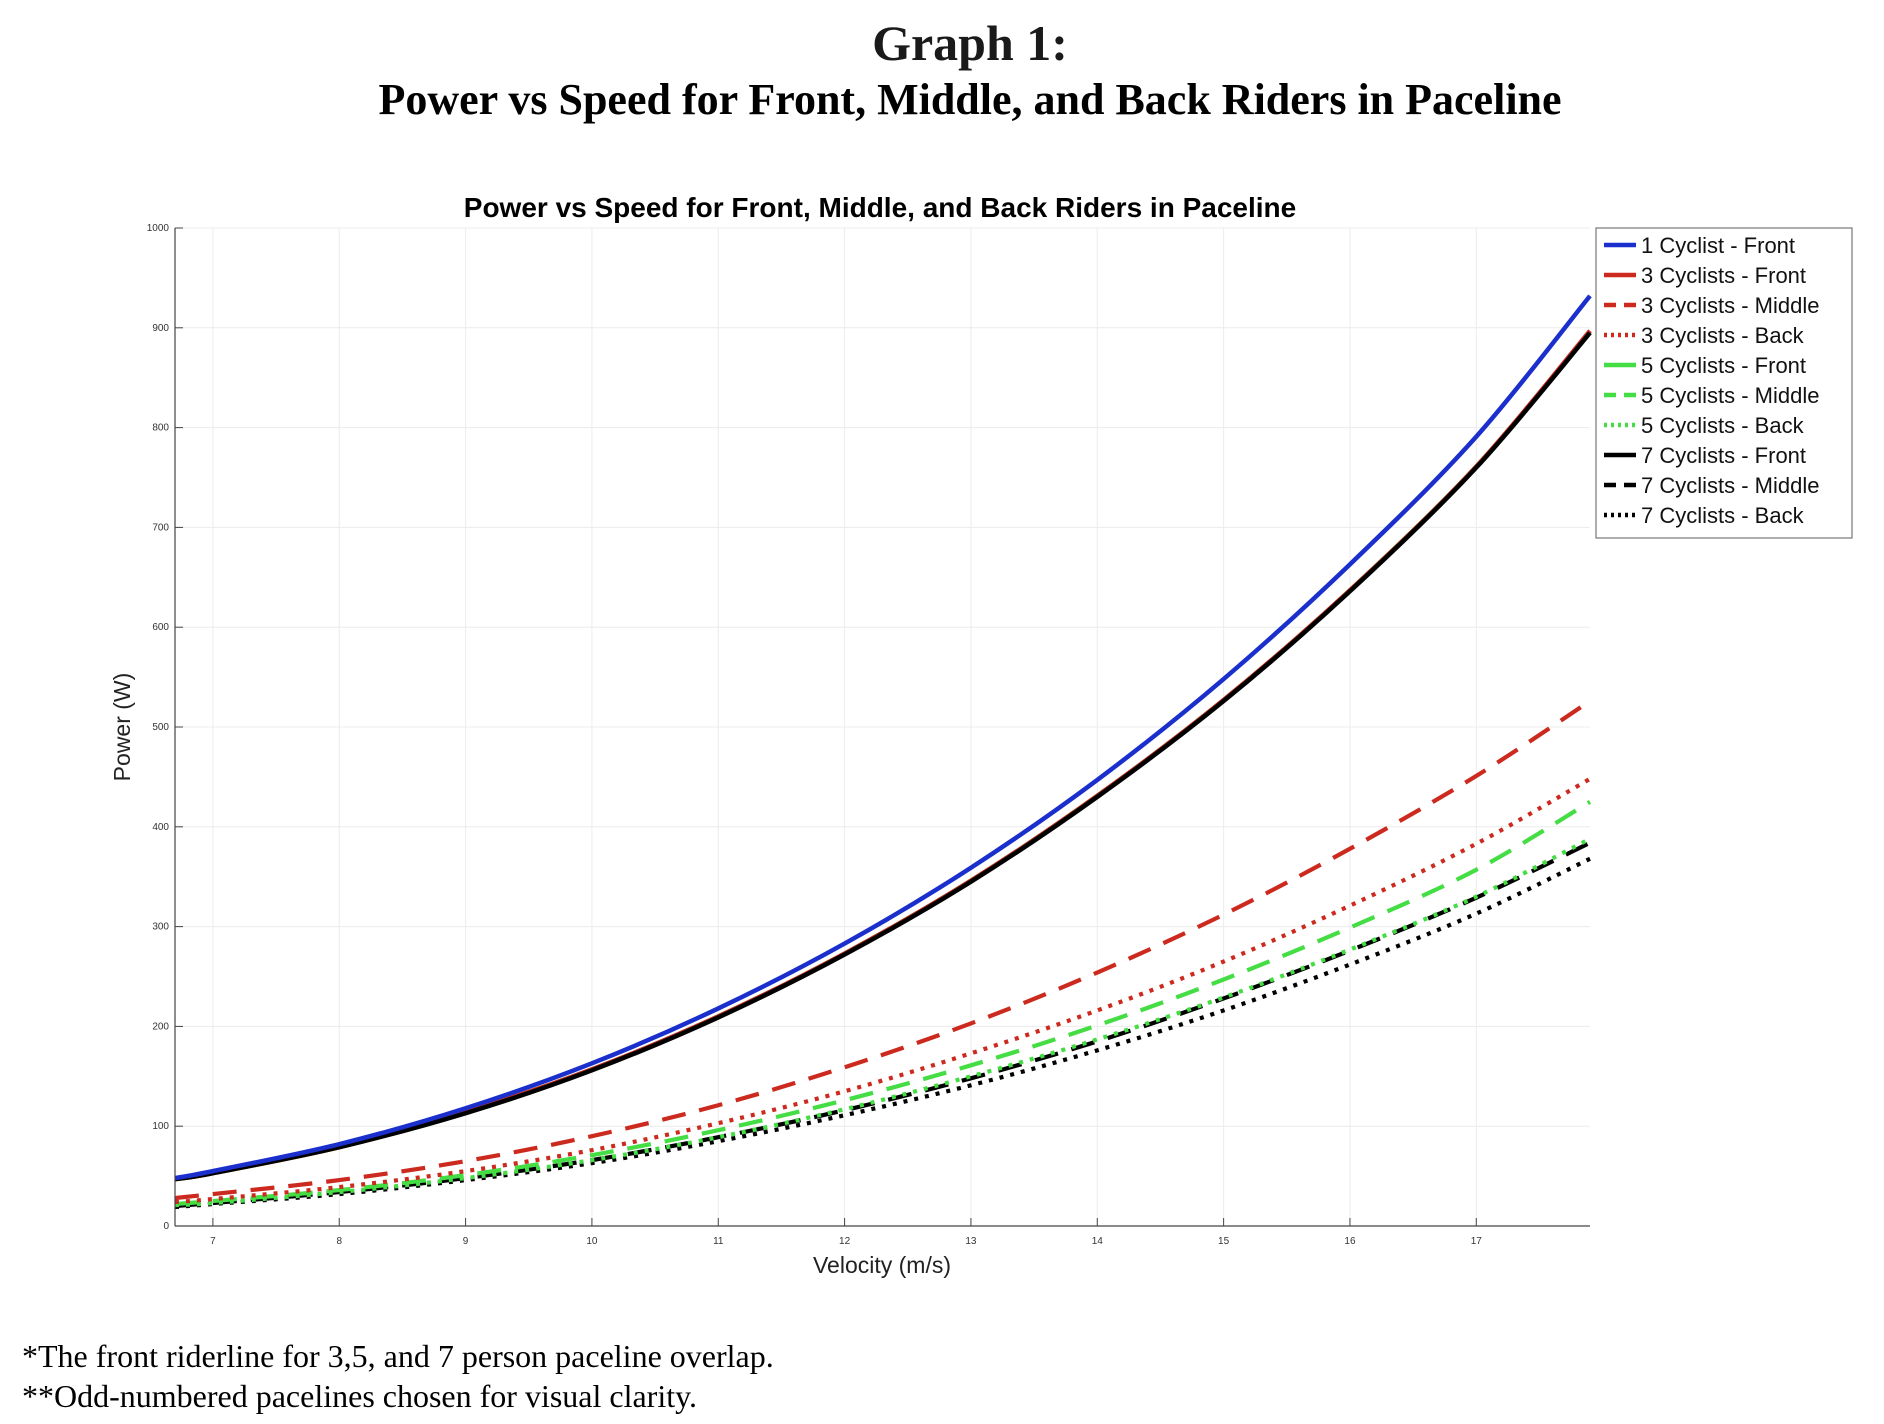  I want to click on x-tick-label: 10, so click(592, 1241).